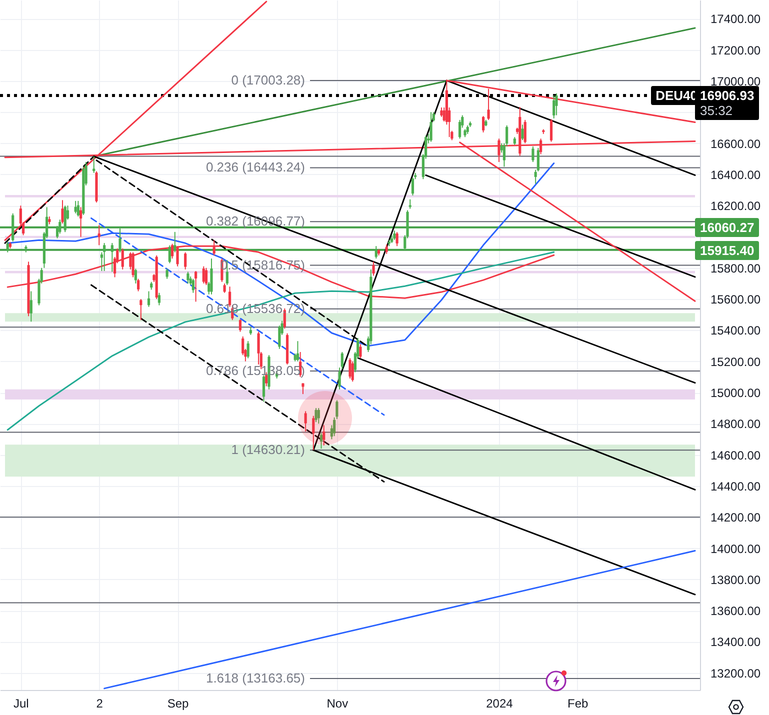 The width and height of the screenshot is (769, 715). Describe the element at coordinates (735, 206) in the screenshot. I see `y-tick-label: 16200.00` at that location.